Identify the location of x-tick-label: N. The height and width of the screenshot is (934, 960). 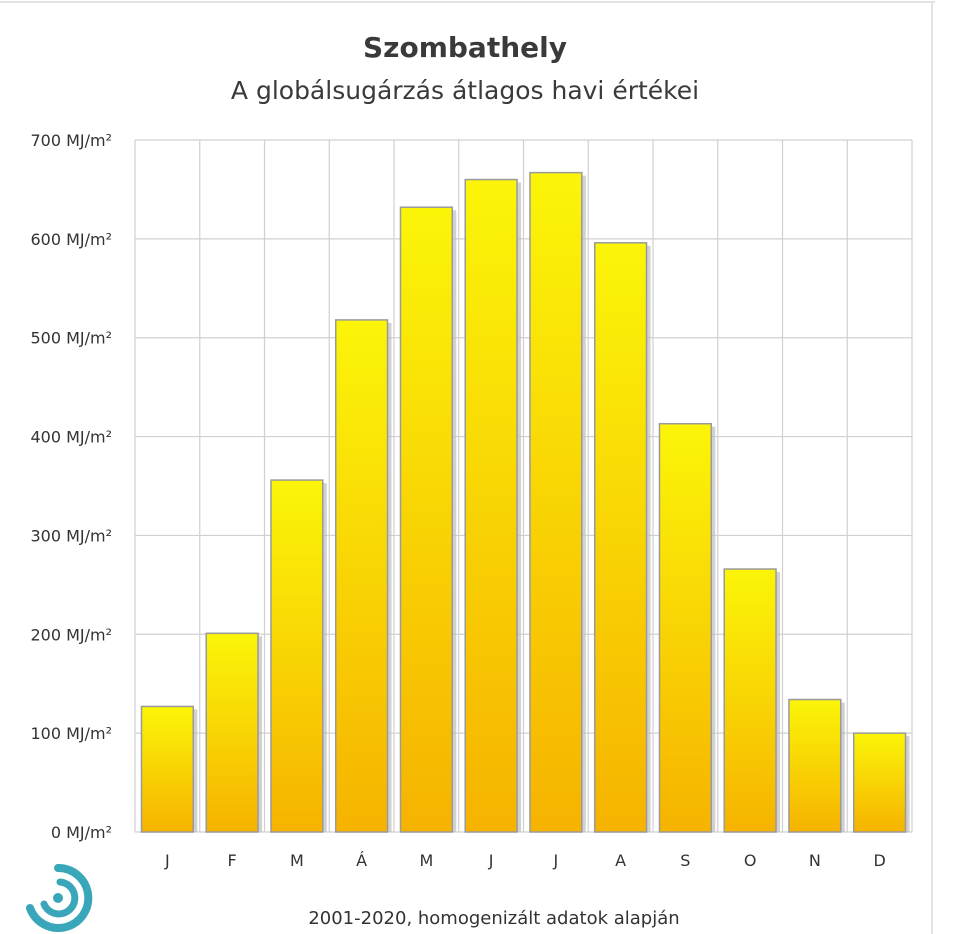
(815, 860).